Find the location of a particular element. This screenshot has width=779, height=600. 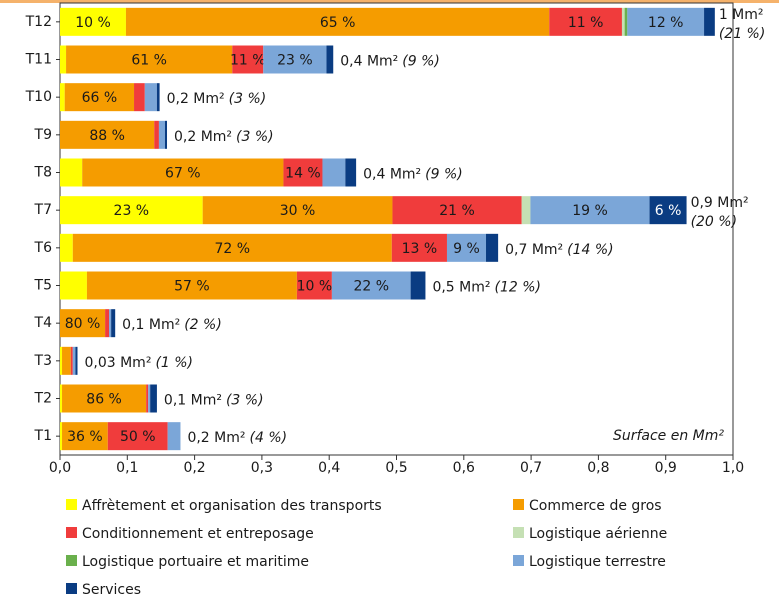

x-tick-label: 0,8 is located at coordinates (598, 468).